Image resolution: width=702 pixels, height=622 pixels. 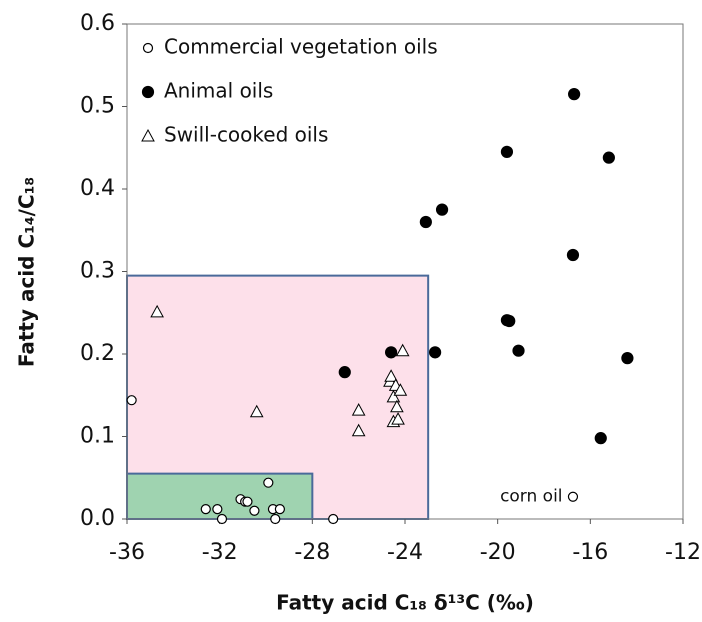 What do you see at coordinates (27, 272) in the screenshot?
I see `y-axis-label: Fatty acid C₁₄/C₁₈` at bounding box center [27, 272].